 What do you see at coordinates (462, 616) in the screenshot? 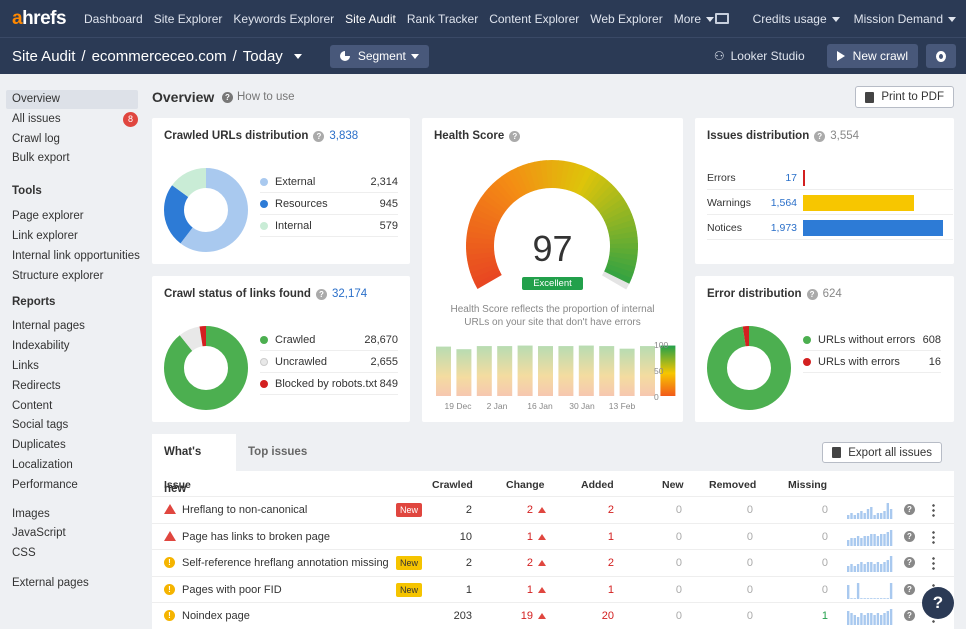
I see `cell-crawled: 203` at bounding box center [462, 616].